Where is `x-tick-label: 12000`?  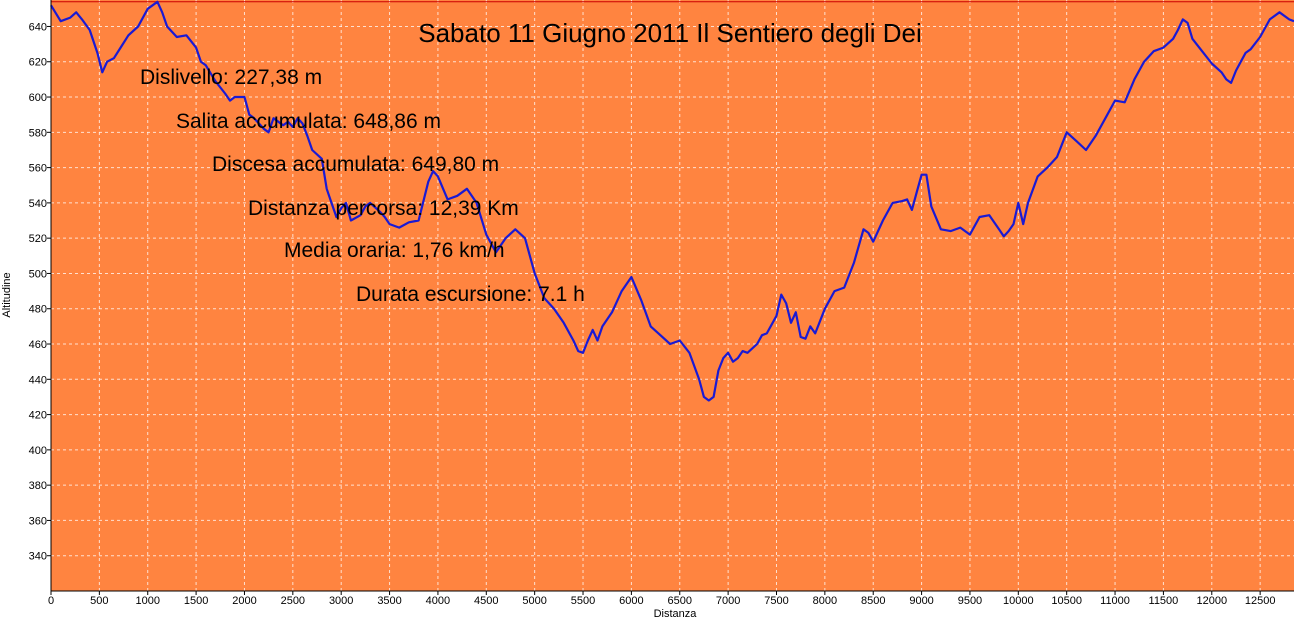
x-tick-label: 12000 is located at coordinates (1211, 601).